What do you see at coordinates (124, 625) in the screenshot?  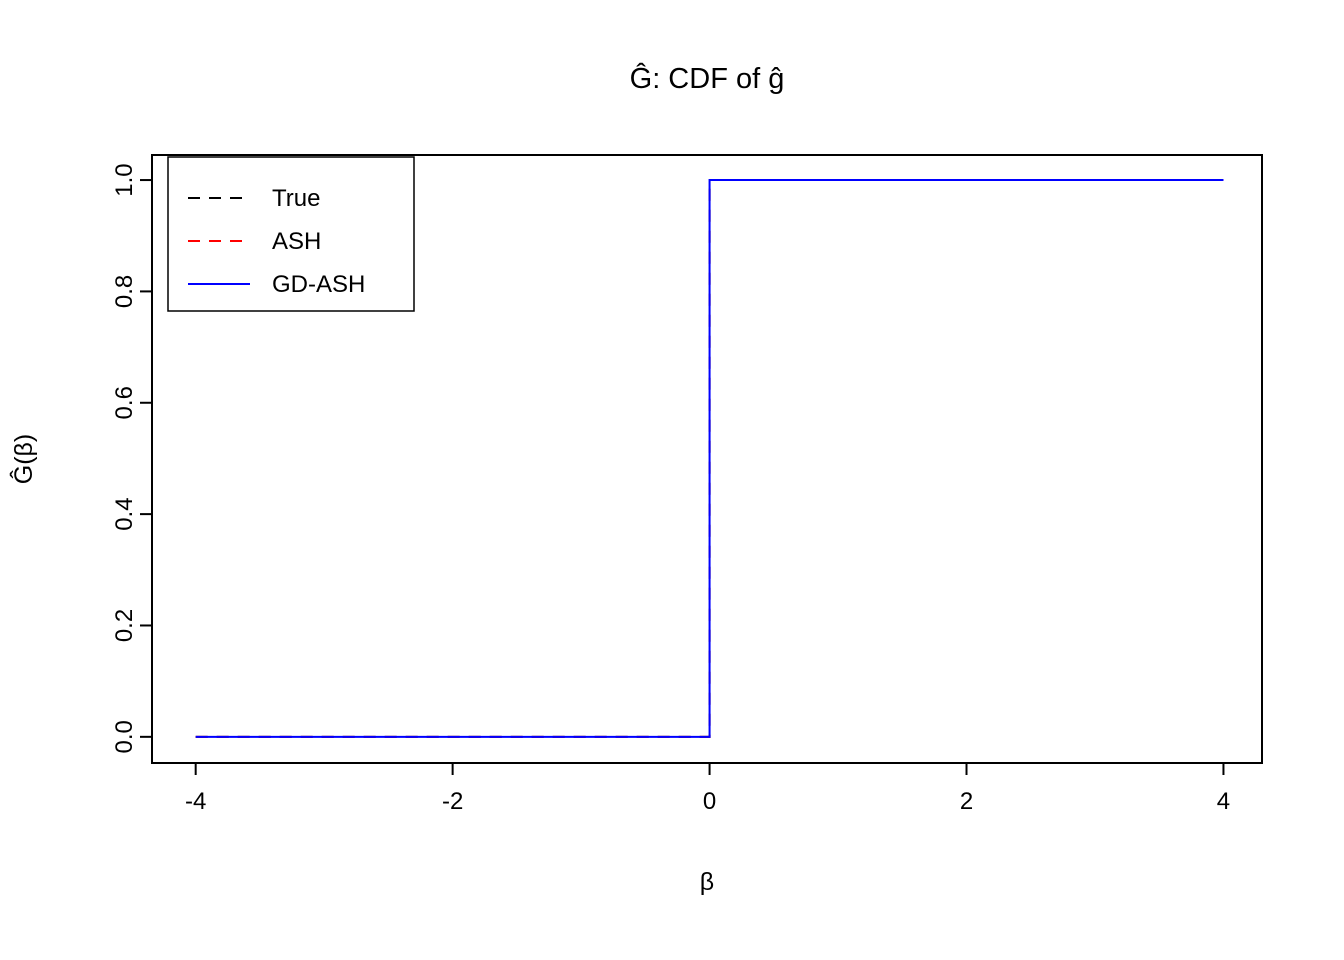 I see `y-tick-label: 0.2` at bounding box center [124, 625].